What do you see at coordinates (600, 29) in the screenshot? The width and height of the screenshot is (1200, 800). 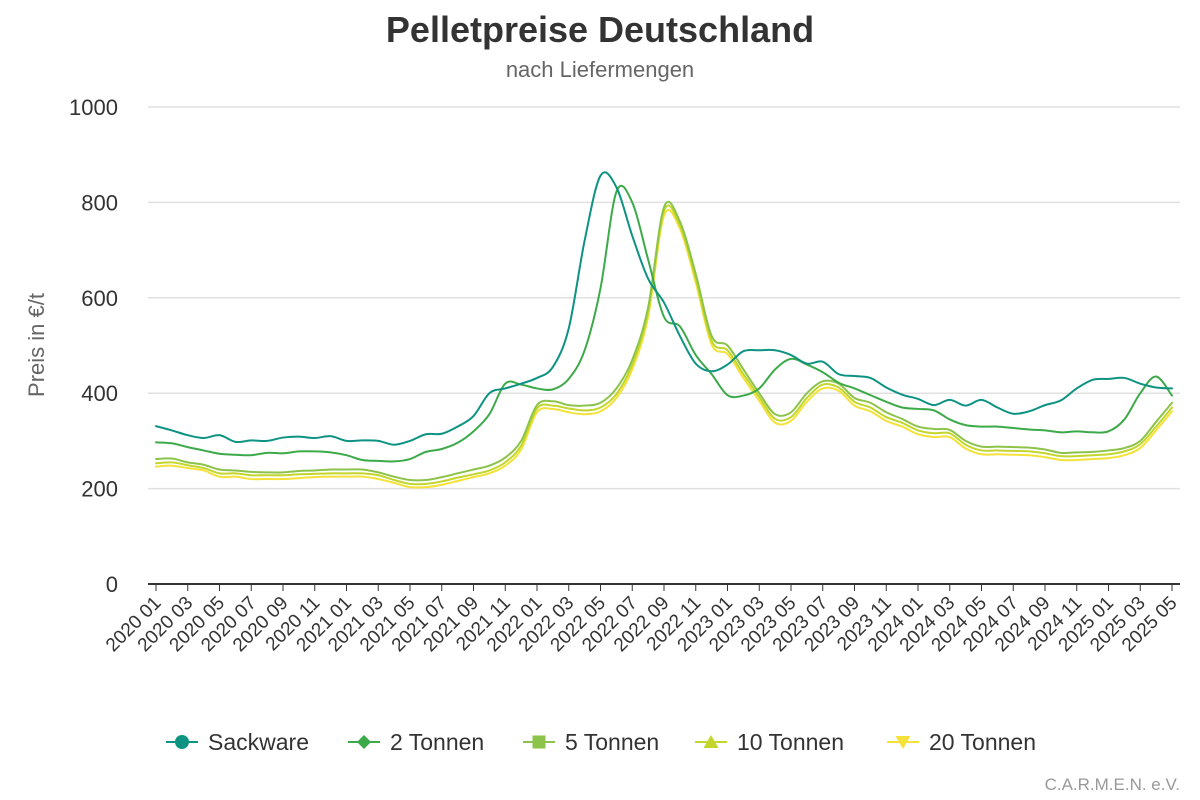 I see `chart-title: Pelletpreise Deutschland` at bounding box center [600, 29].